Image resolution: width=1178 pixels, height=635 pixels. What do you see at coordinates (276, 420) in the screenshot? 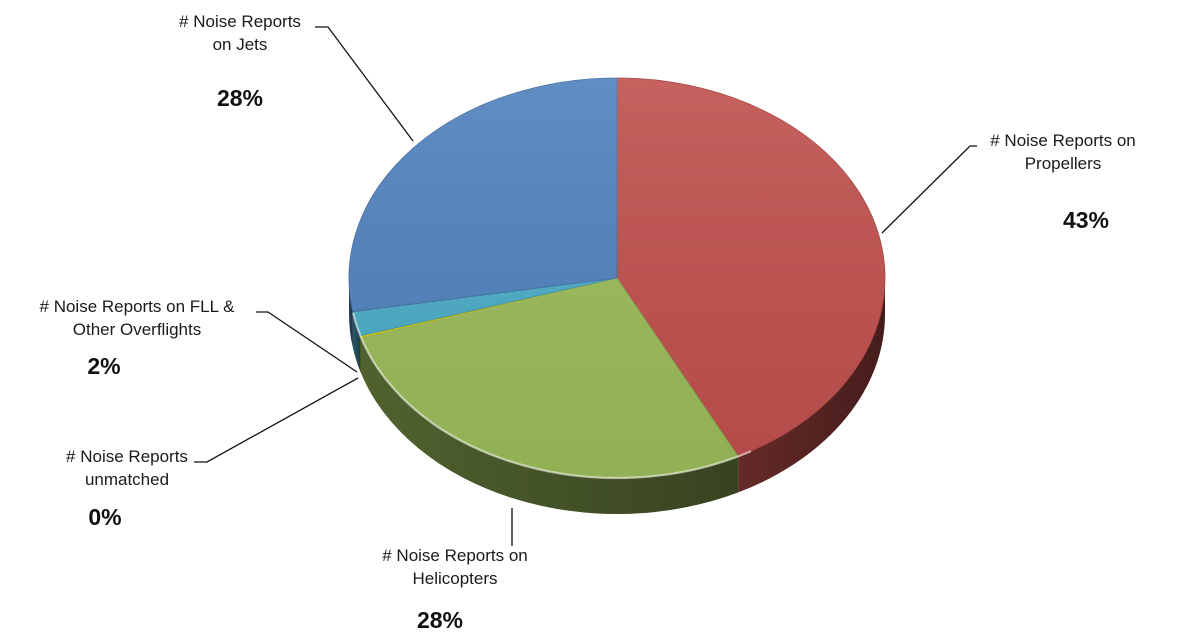
I see `leader-line-unmatched` at bounding box center [276, 420].